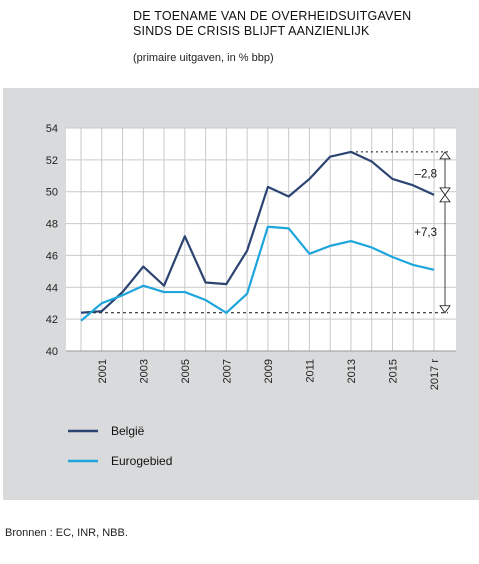 Image resolution: width=479 pixels, height=564 pixels. Describe the element at coordinates (52, 225) in the screenshot. I see `y-tick-label: 48` at that location.